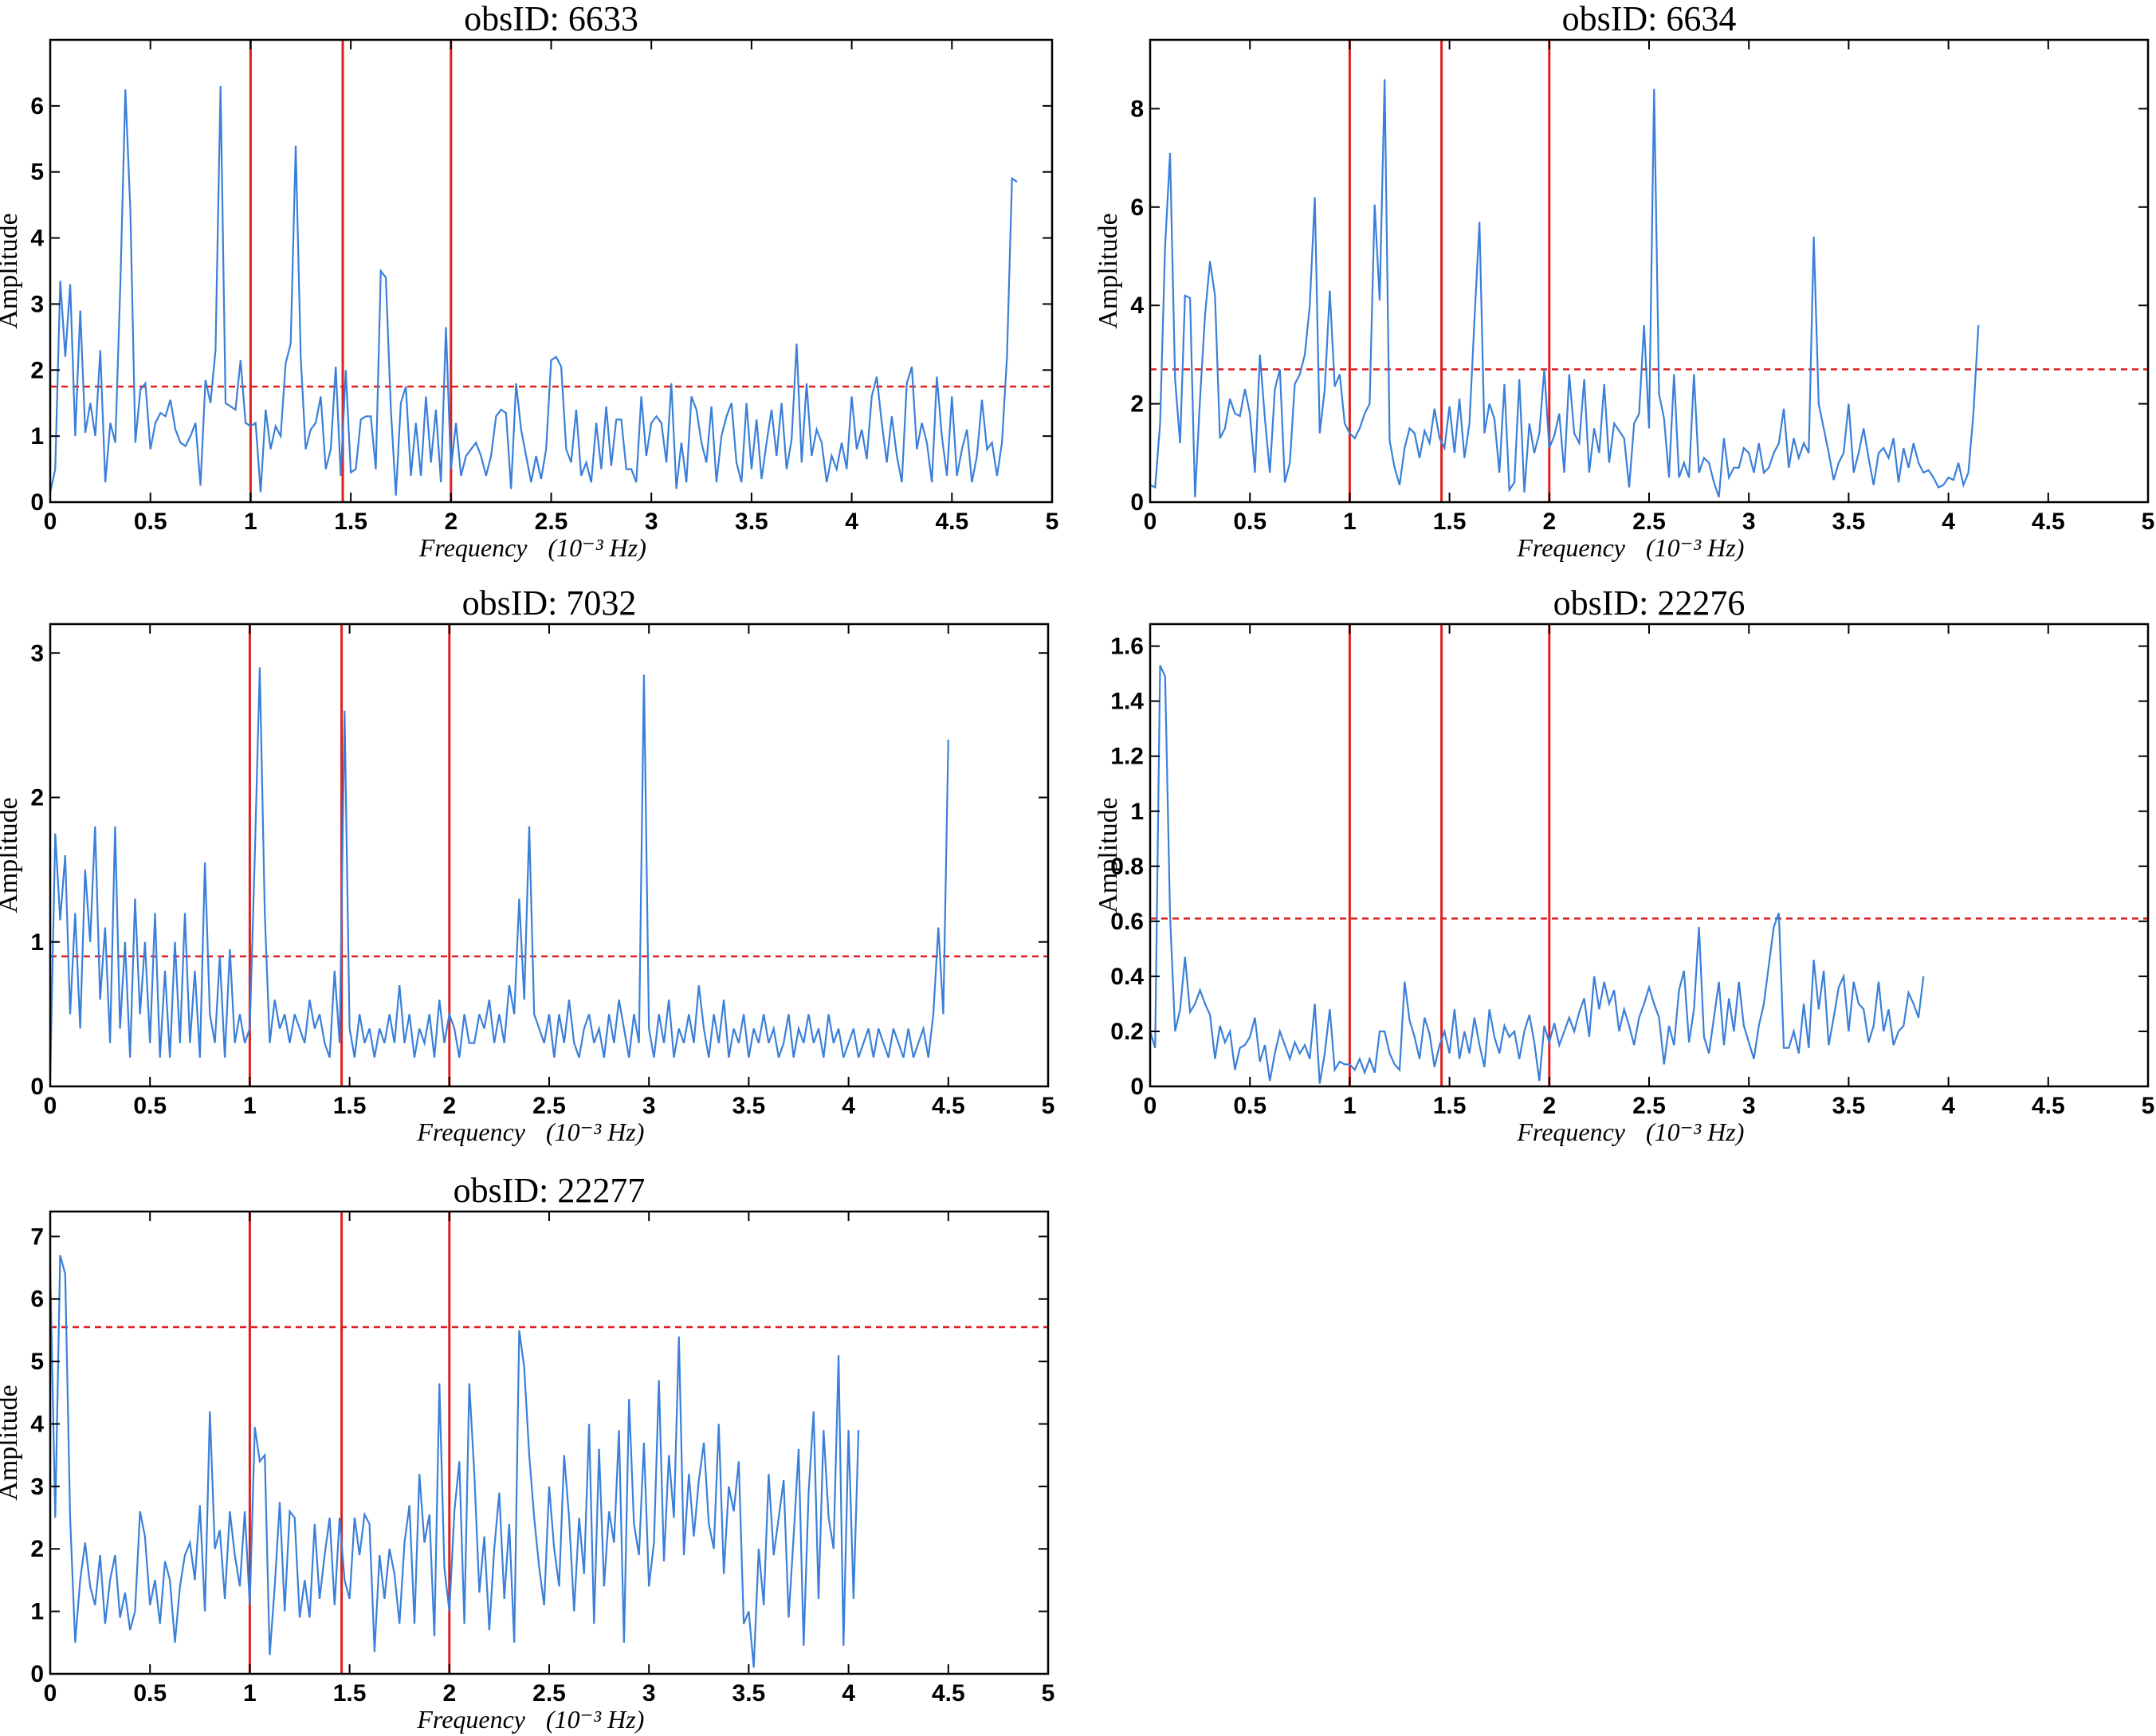 The image size is (2156, 1736). I want to click on chart-title: obsID: 6634, so click(1649, 19).